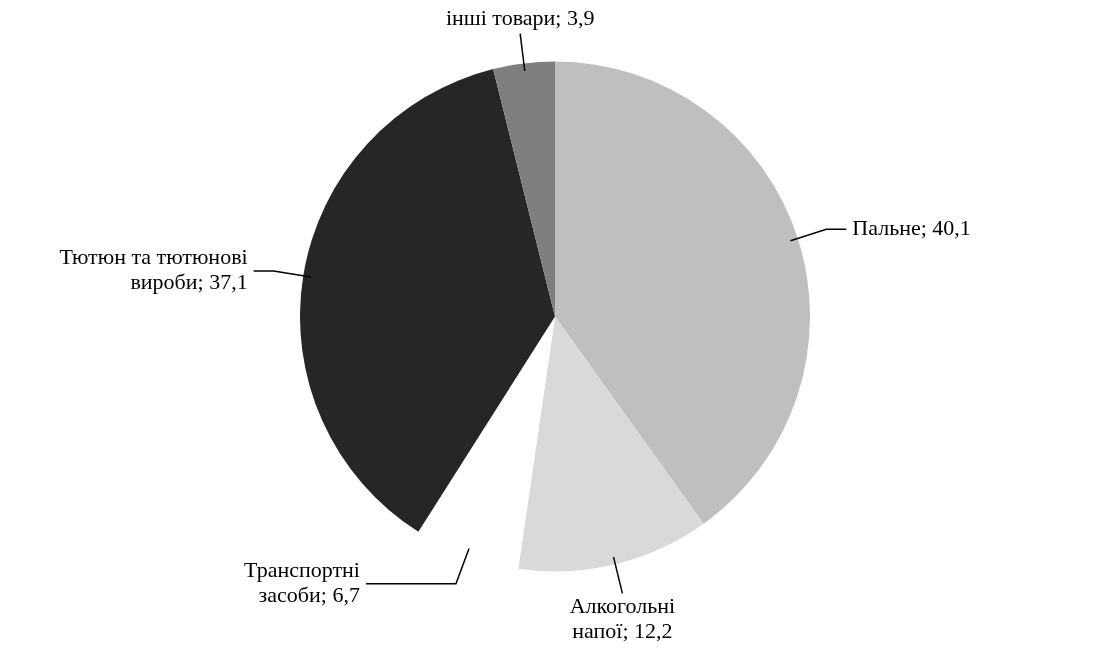 The image size is (1110, 653). I want to click on slice-label: Тютюн та тютюнові вироби; 37,1, so click(153, 269).